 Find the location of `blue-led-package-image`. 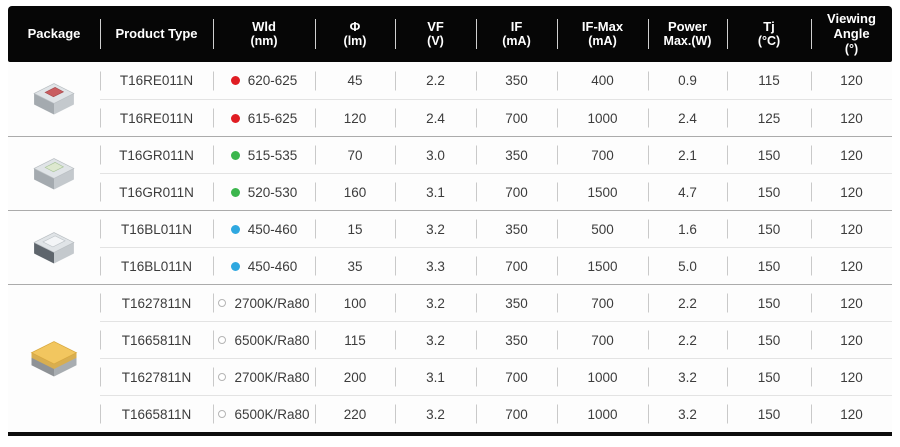

blue-led-package-image is located at coordinates (54, 247).